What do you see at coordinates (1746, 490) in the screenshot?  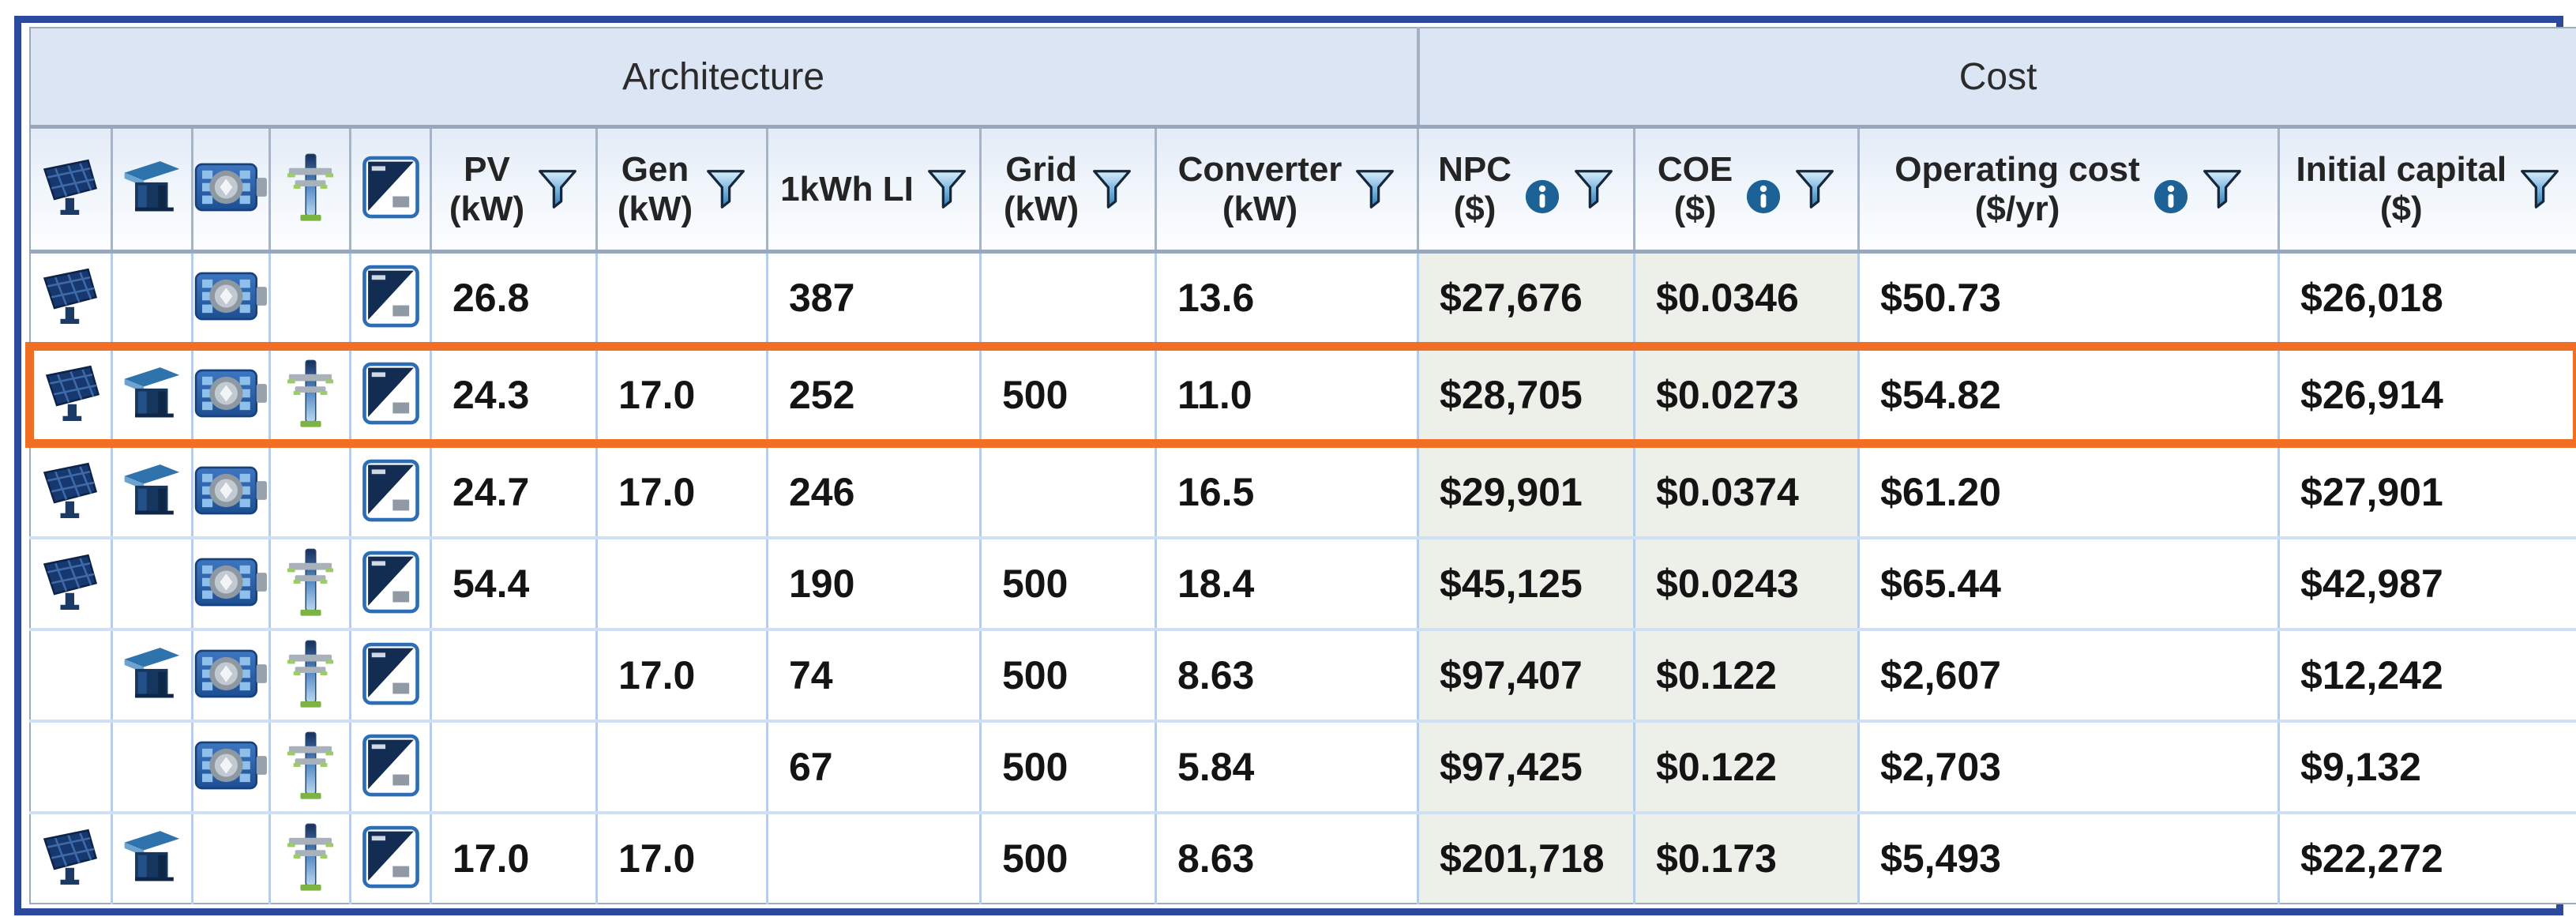 I see `cell-coe: $0.0374` at bounding box center [1746, 490].